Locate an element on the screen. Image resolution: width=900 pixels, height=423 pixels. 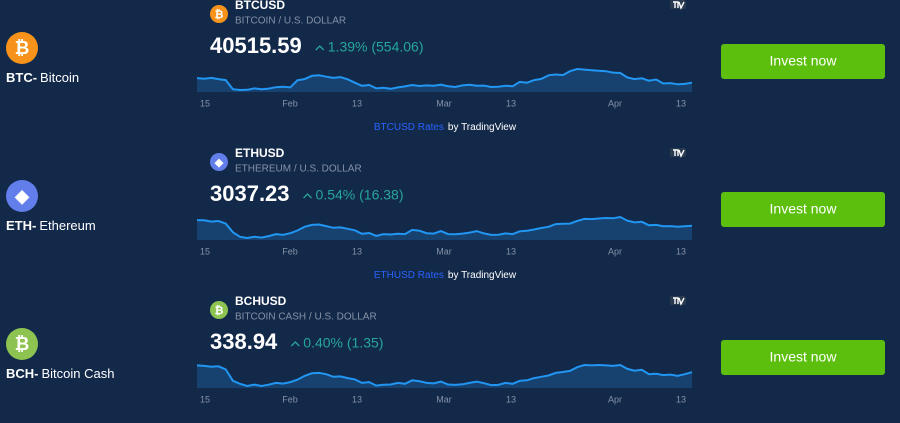
pair: BITCOIN CASH / U.S. DOLLAR is located at coordinates (306, 317).